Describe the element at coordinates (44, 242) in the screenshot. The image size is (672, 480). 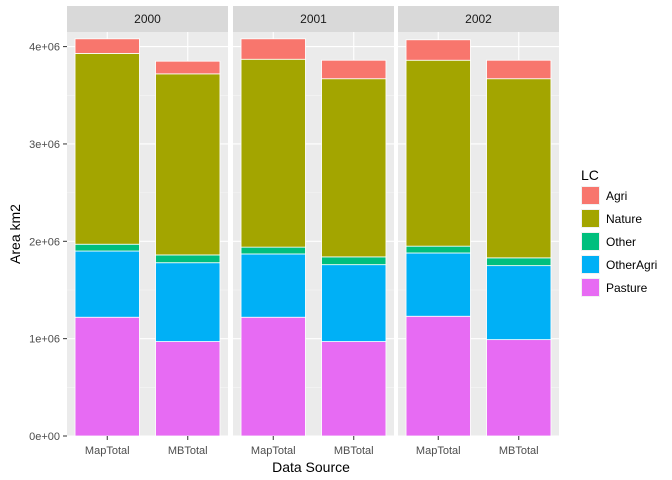
I see `y-tick-label: 2e+06` at that location.